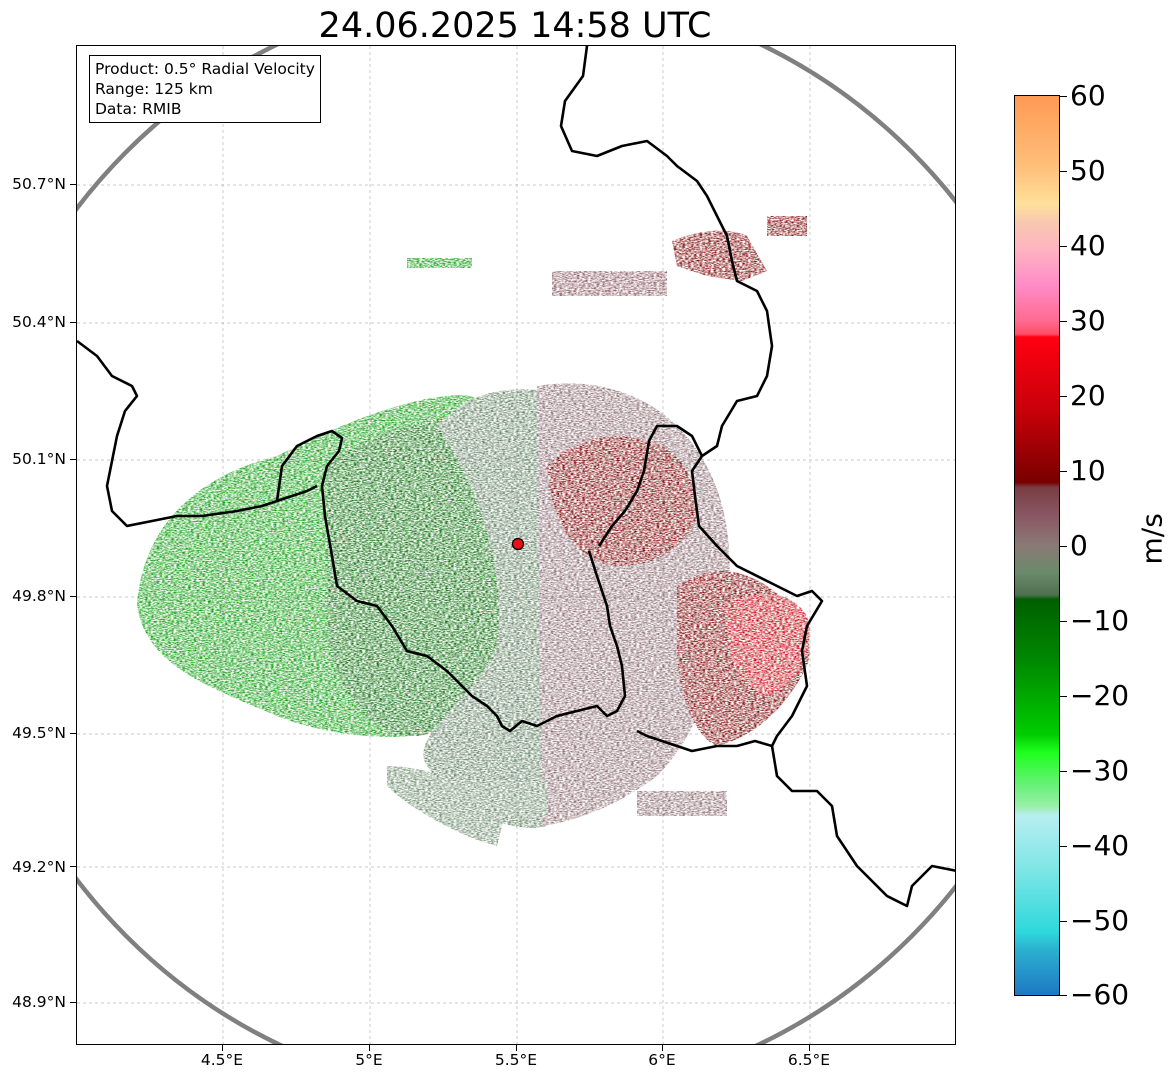 Image resolution: width=1171 pixels, height=1081 pixels. What do you see at coordinates (1088, 470) in the screenshot?
I see `colorbar-tick-label: 10` at bounding box center [1088, 470].